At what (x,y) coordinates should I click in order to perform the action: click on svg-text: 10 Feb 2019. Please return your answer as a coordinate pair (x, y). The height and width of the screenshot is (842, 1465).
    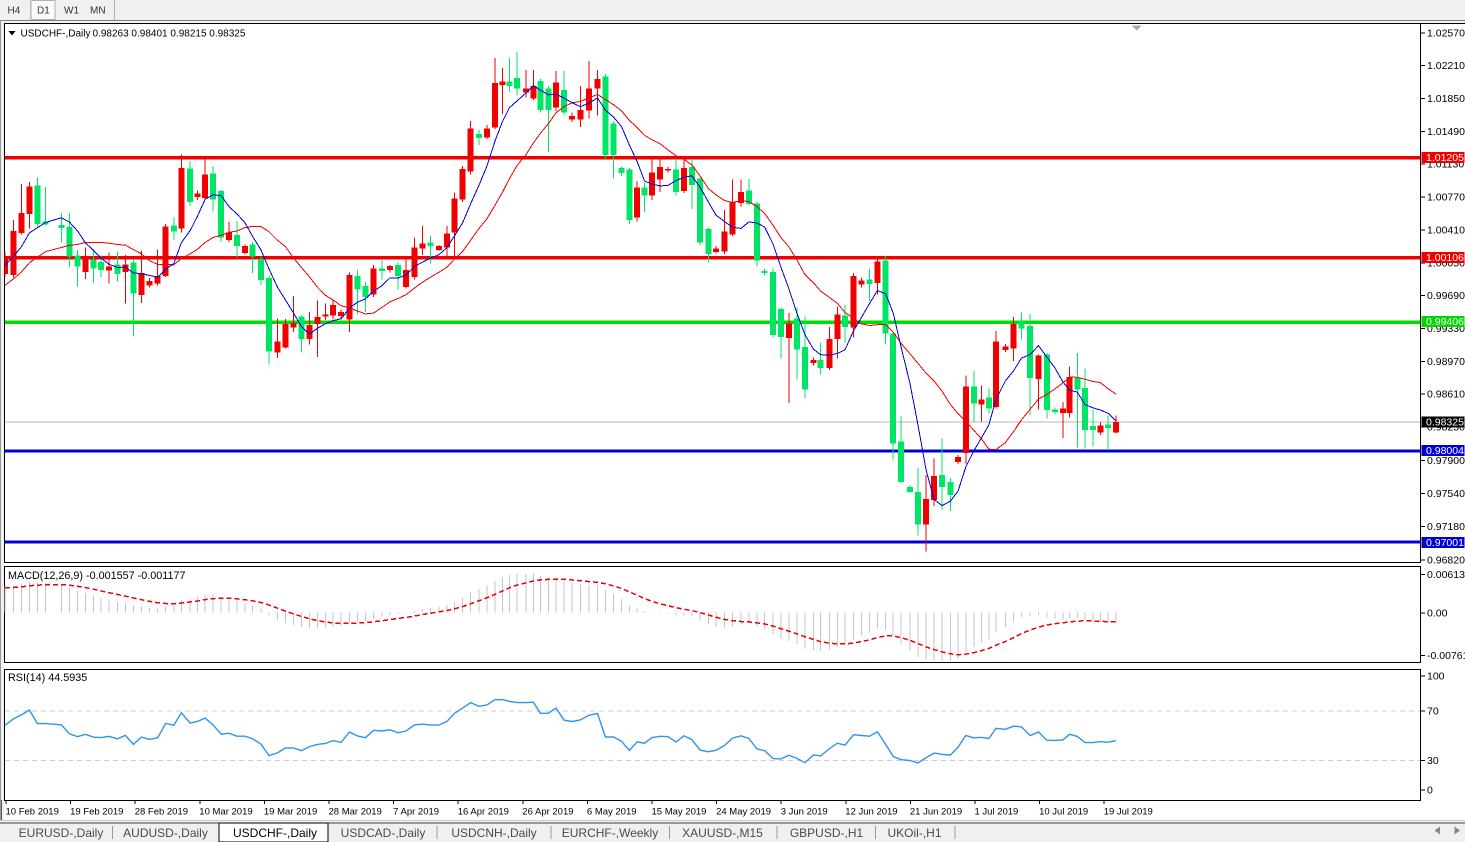
    Looking at the image, I should click on (32, 812).